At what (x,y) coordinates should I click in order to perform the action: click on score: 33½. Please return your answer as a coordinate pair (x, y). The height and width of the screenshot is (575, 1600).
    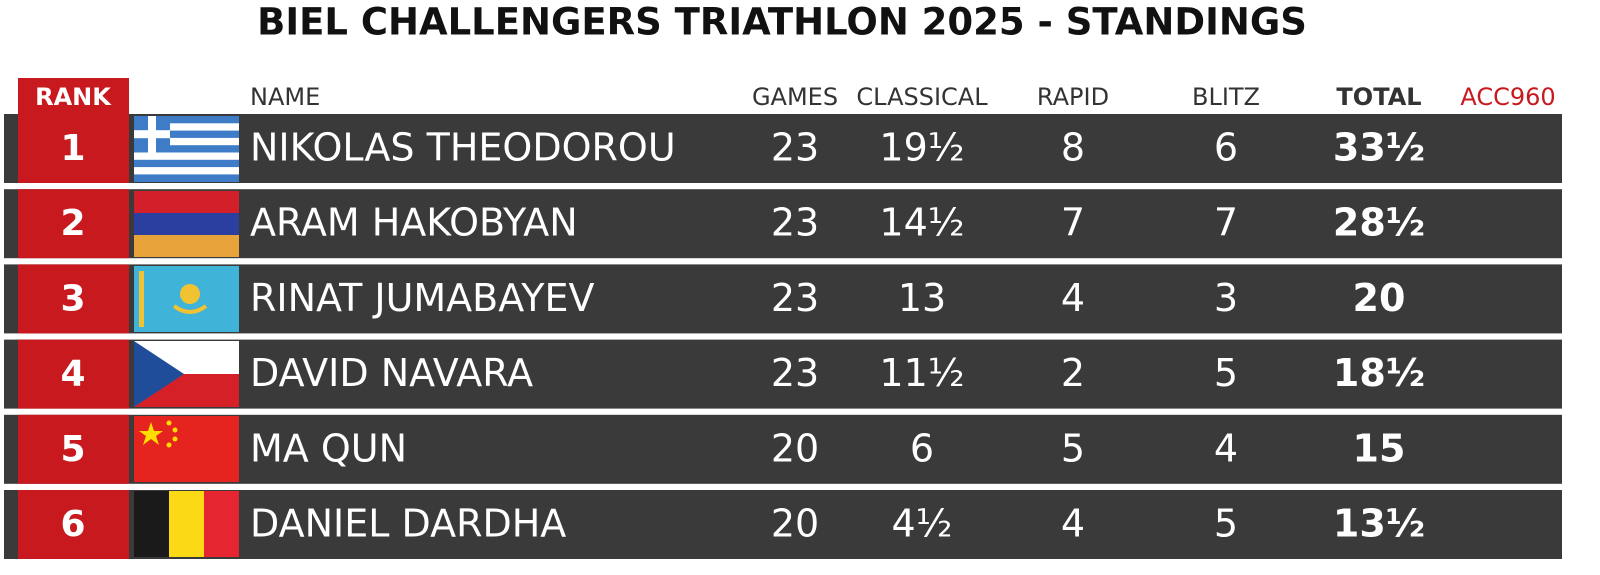
    Looking at the image, I should click on (1379, 148).